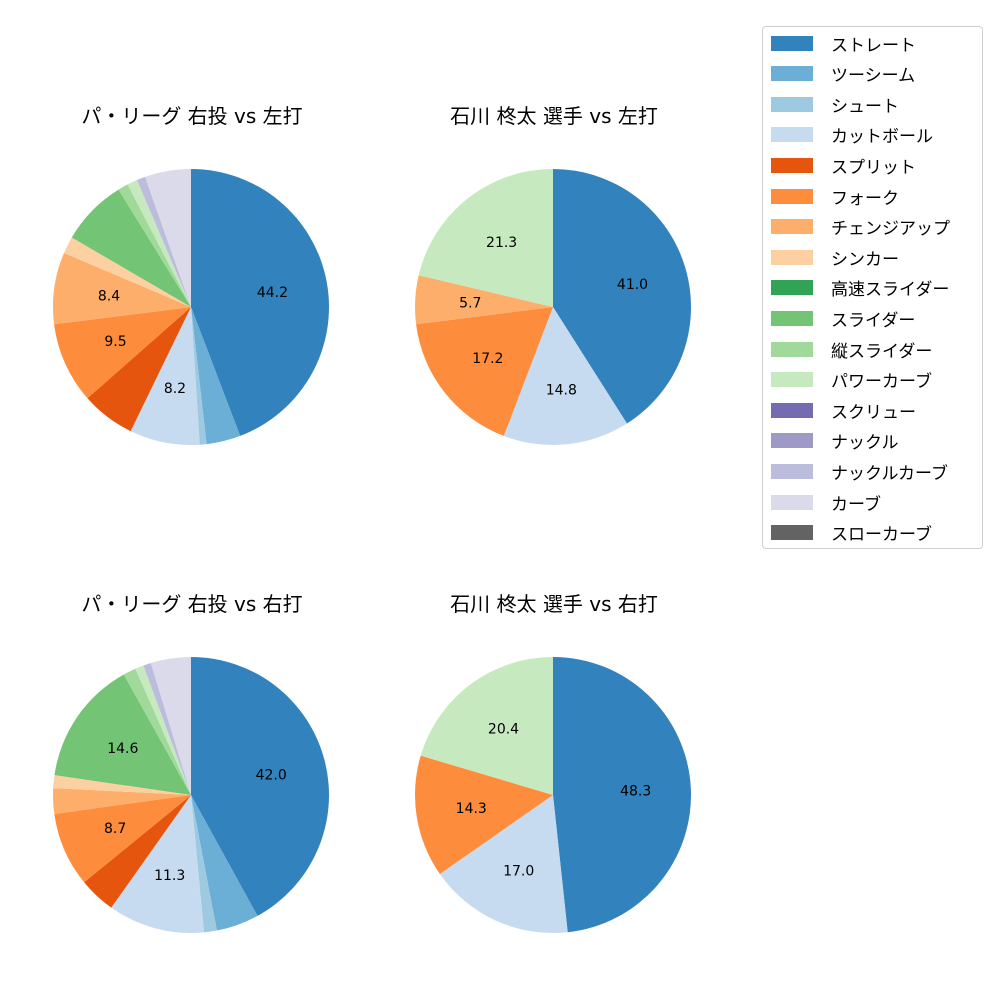  I want to click on slice-value-label: 42.0, so click(271, 775).